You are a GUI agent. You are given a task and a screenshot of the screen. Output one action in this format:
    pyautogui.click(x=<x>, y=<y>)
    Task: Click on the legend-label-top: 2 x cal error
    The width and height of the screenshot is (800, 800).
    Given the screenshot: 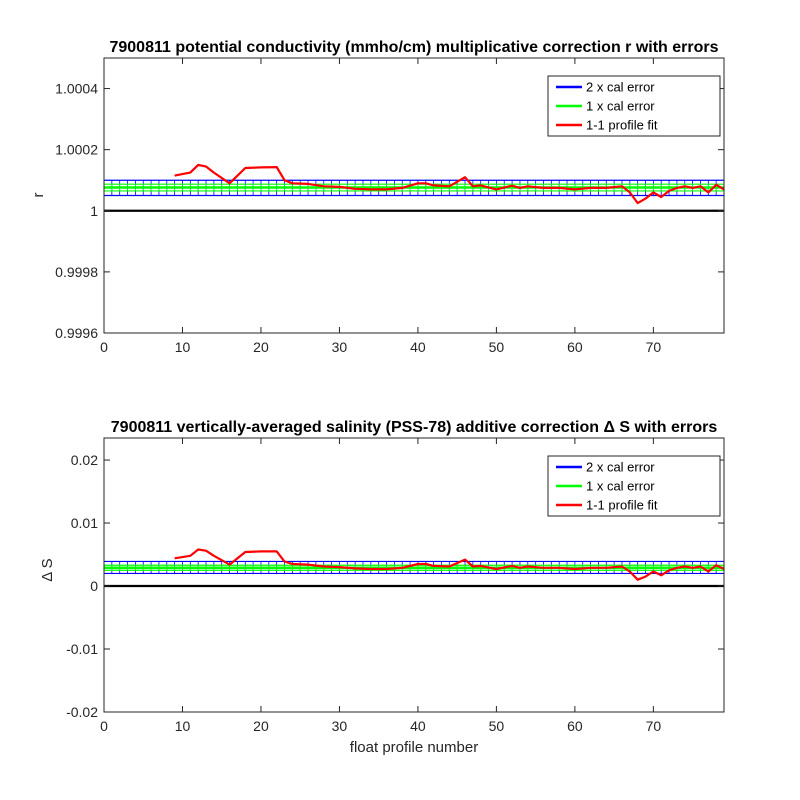 What is the action you would take?
    pyautogui.click(x=620, y=87)
    